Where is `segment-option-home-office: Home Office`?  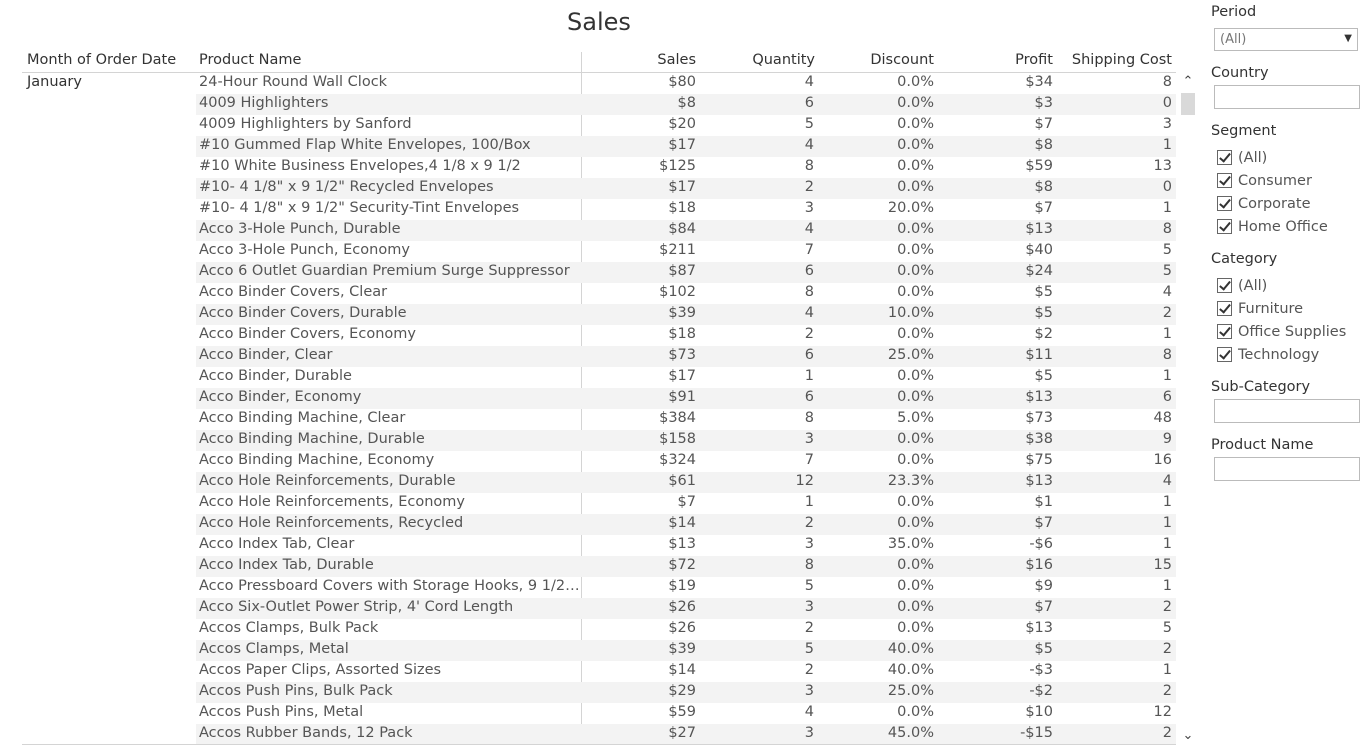 segment-option-home-office: Home Office is located at coordinates (1272, 226).